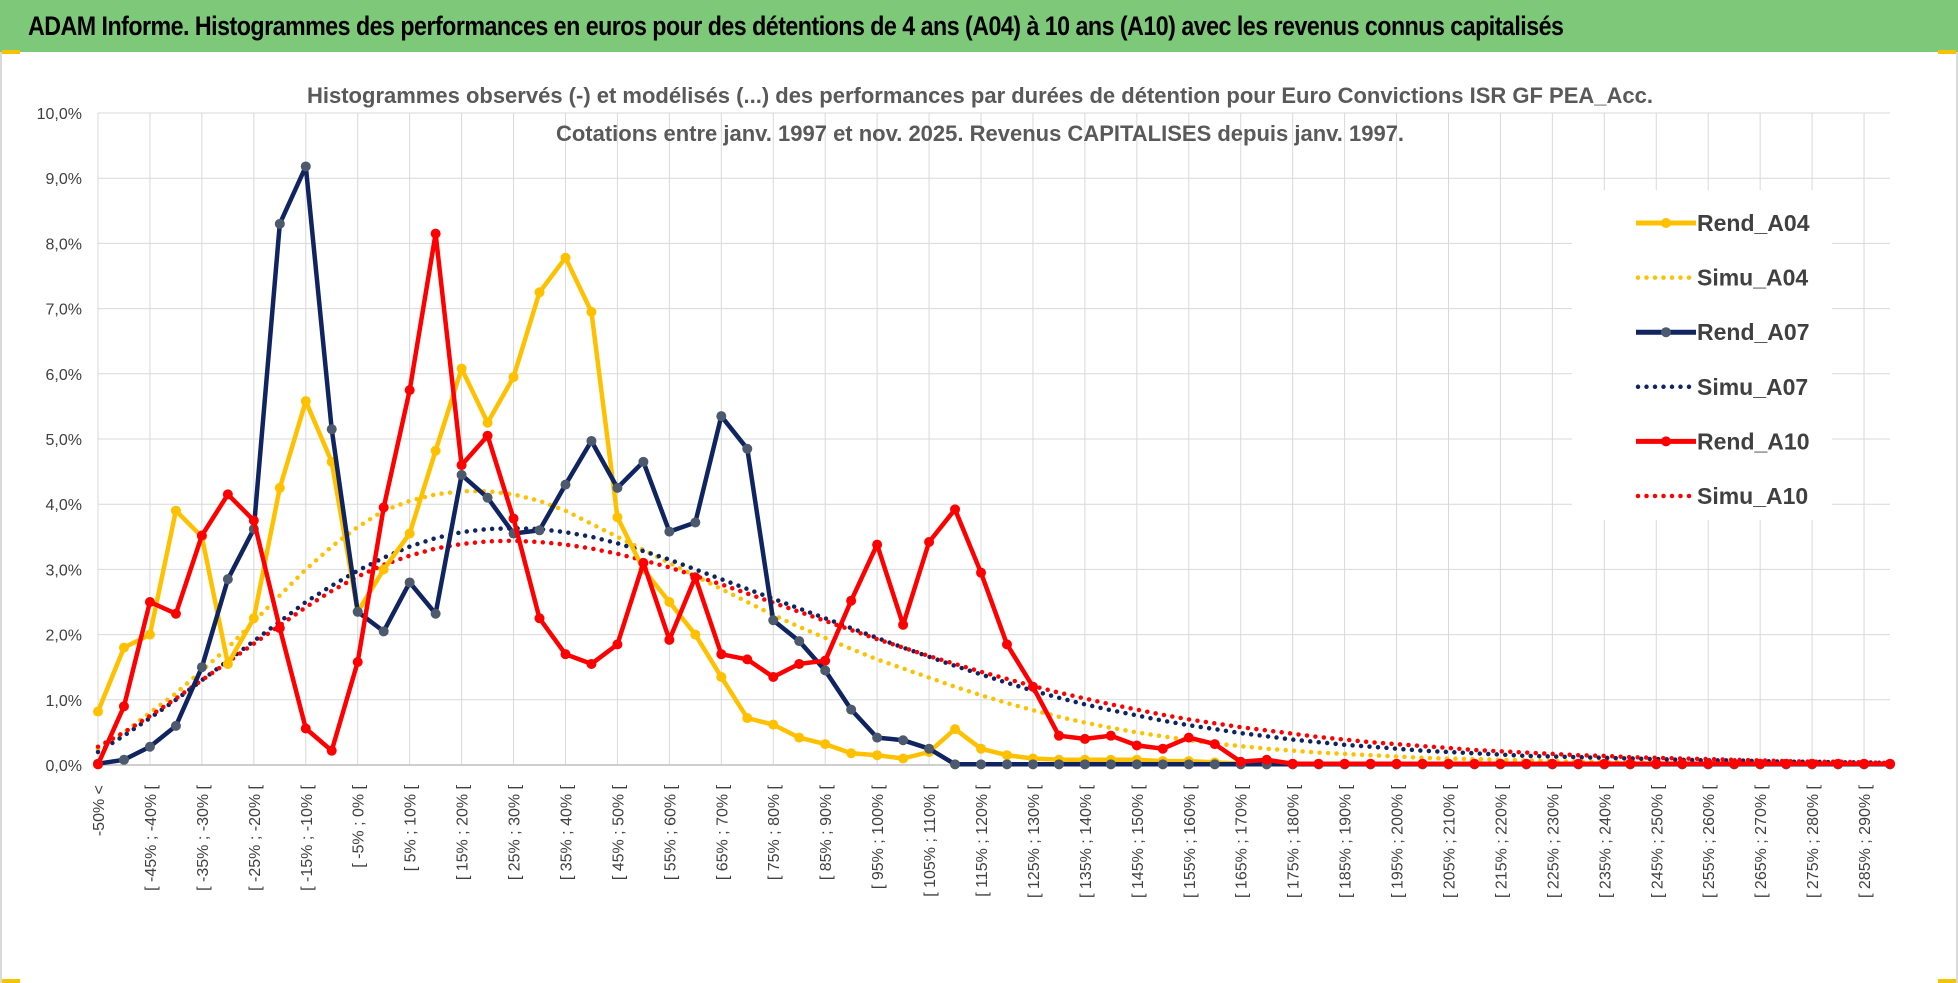 This screenshot has width=1958, height=983. Describe the element at coordinates (1034, 841) in the screenshot. I see `x-tick-label: [ 125% ; 130% [` at that location.